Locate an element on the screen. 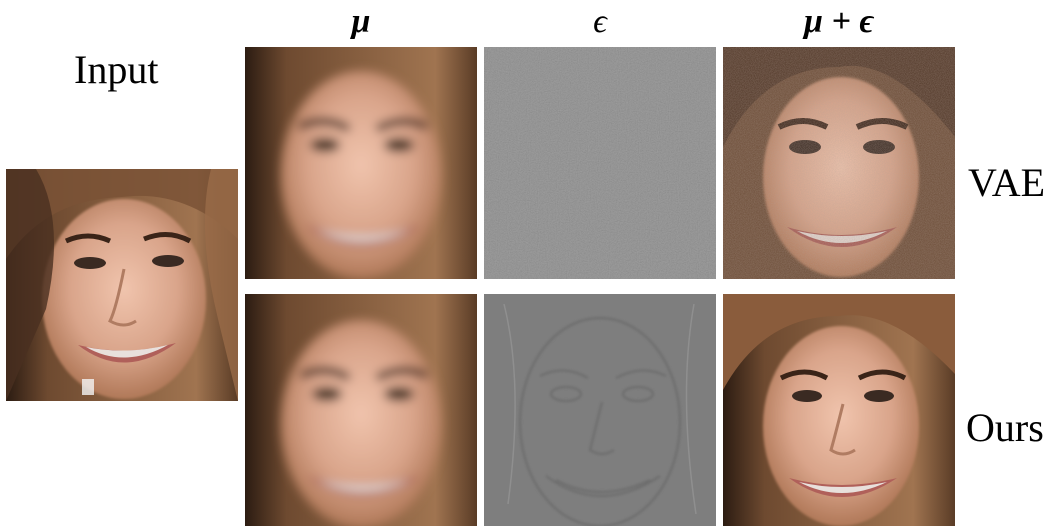  vae-epsilon-svg is located at coordinates (600, 163).